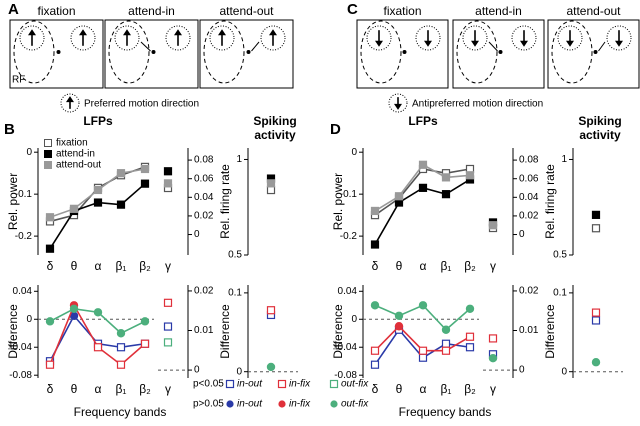 This screenshot has height=426, width=640. What do you see at coordinates (208, 384) in the screenshot?
I see `legend-heading: p<0.05` at bounding box center [208, 384].